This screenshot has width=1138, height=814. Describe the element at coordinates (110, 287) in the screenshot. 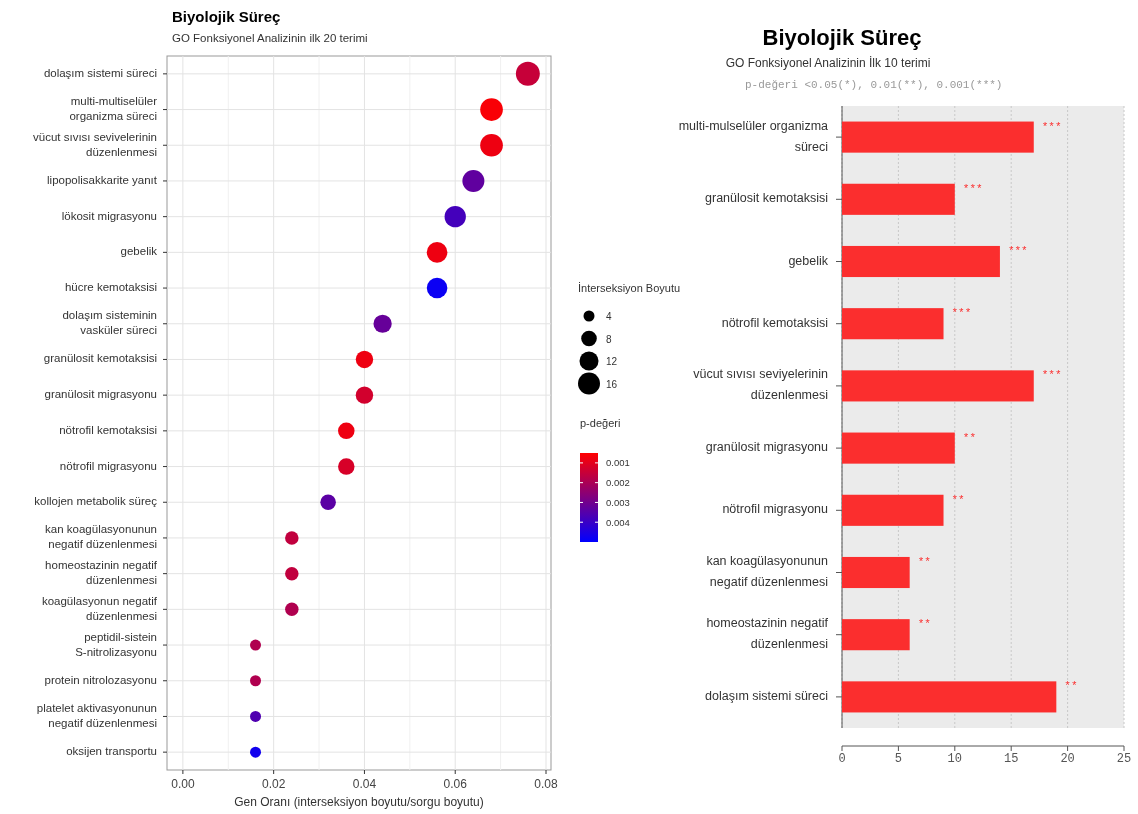

I see `y-tick-label: hücre kemotaksisi` at that location.